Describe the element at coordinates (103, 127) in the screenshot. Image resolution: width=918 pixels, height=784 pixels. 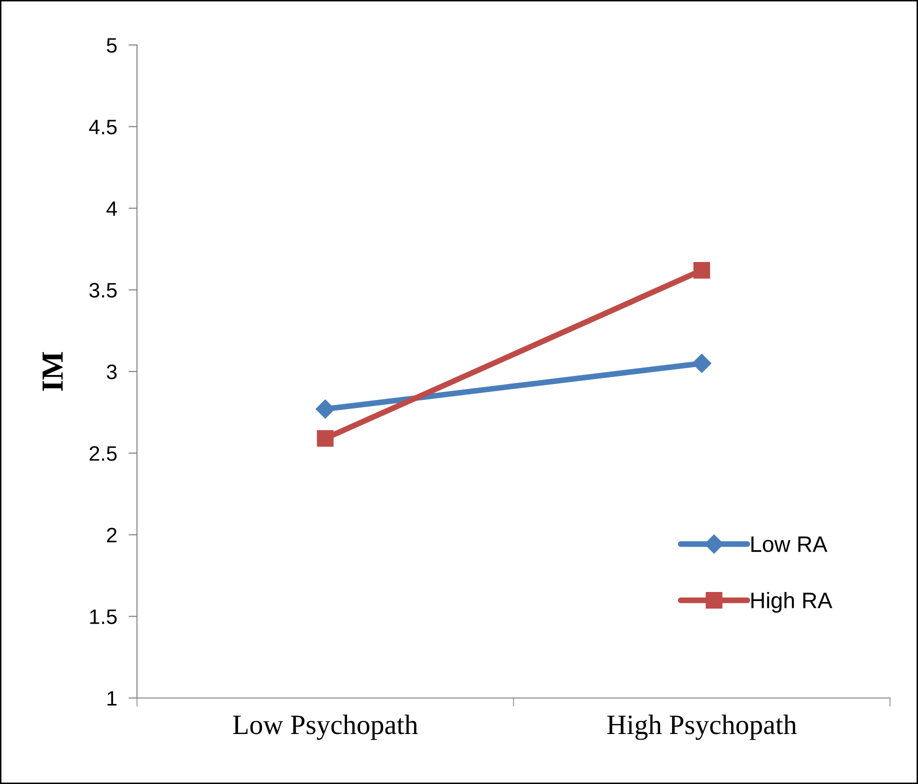
I see `y-tick-label: 4.5` at that location.